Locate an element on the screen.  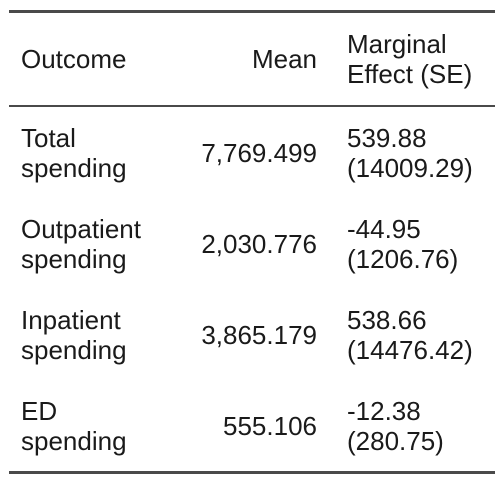
outcome-line1: Inpatient is located at coordinates (71, 319).